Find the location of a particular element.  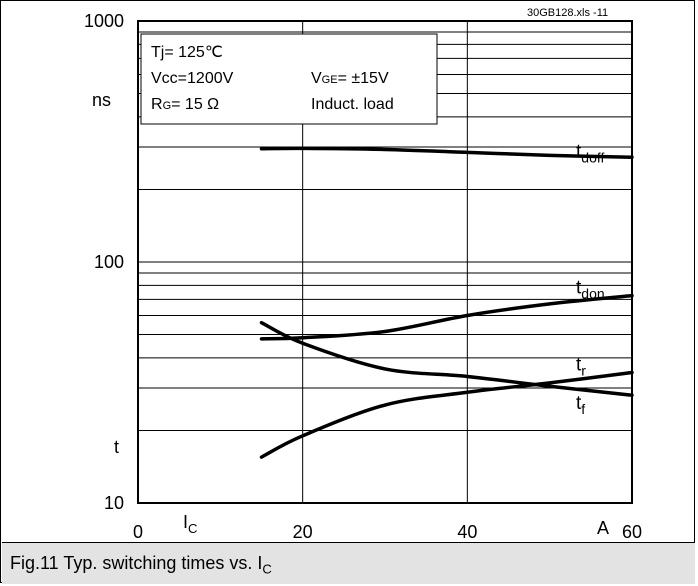

condition-vge: VGE= ±15V is located at coordinates (350, 78).